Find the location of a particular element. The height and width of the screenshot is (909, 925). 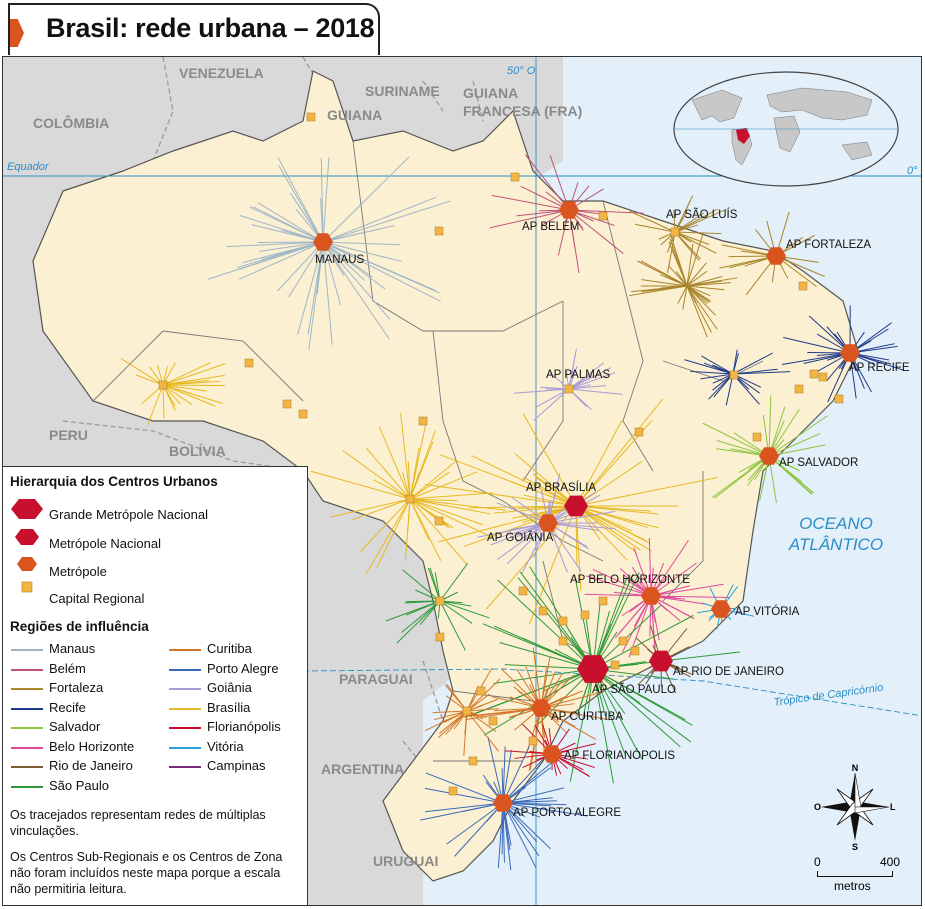

scale-line is located at coordinates (855, 874).